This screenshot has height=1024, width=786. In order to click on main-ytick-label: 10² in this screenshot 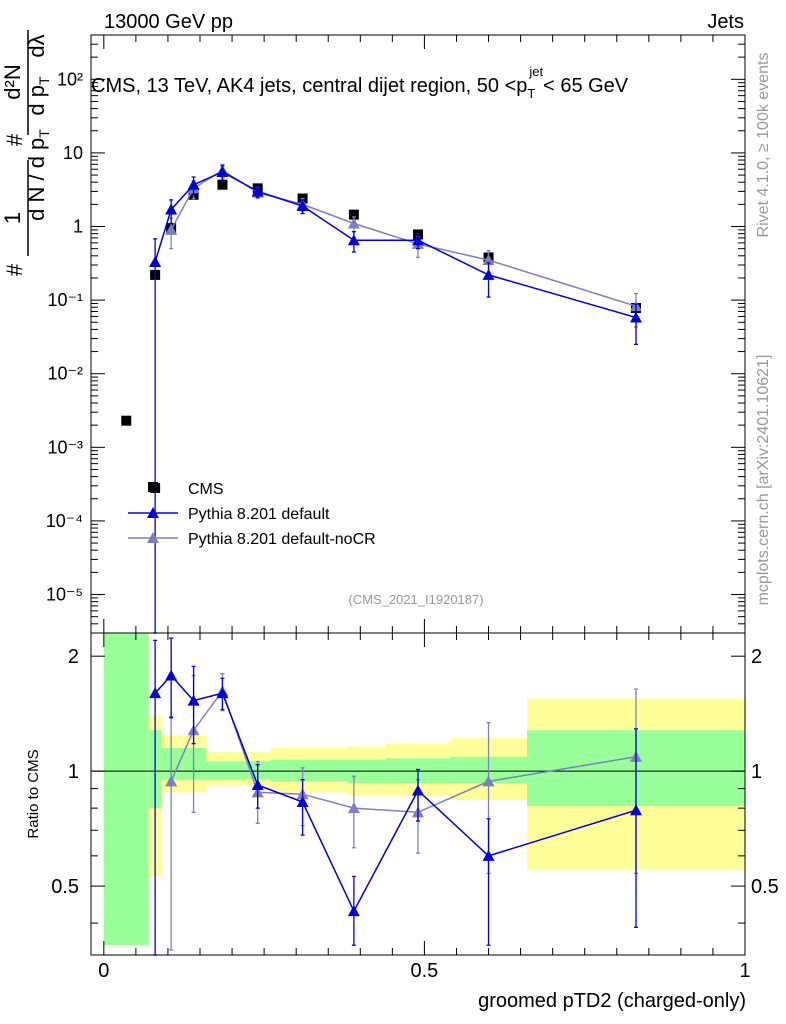, I will do `click(70, 79)`.